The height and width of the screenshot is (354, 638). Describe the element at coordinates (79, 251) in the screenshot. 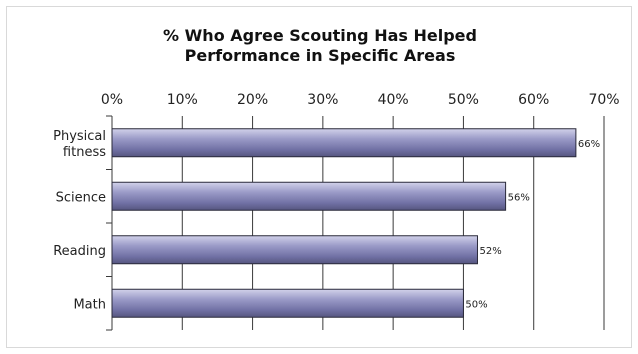

I see `category-label: Reading` at that location.